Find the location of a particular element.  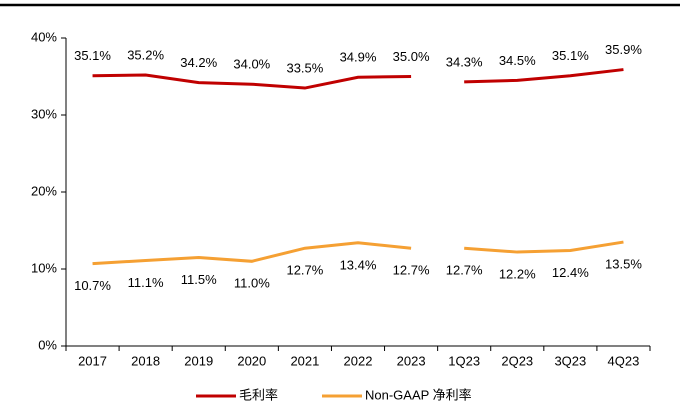

data-label: 34.5% is located at coordinates (517, 60).